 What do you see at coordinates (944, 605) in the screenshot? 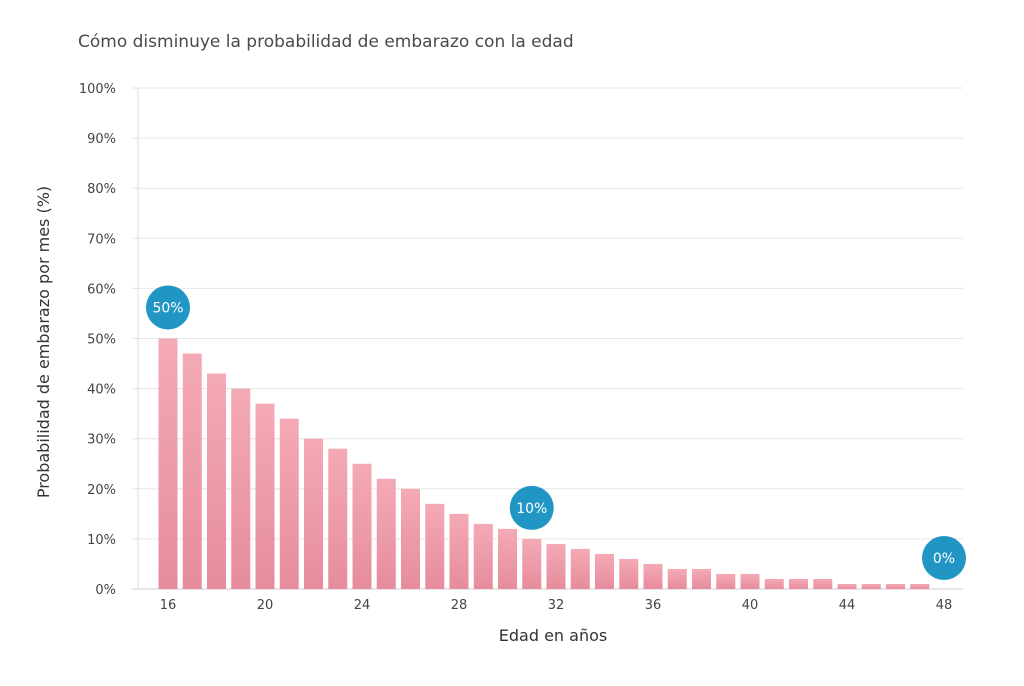
I see `x-tick-label: 48` at bounding box center [944, 605].